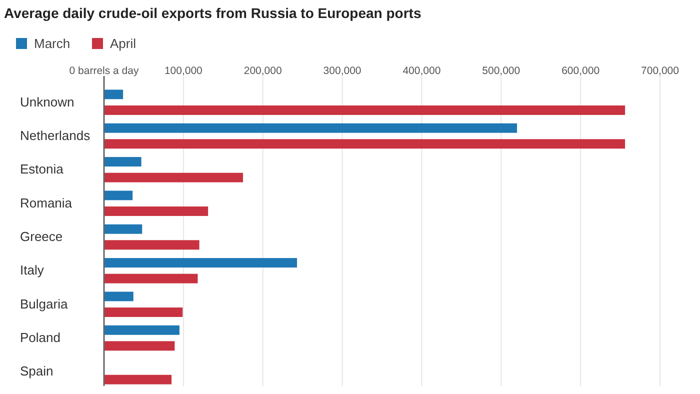 This screenshot has height=394, width=700. Describe the element at coordinates (32, 270) in the screenshot. I see `y-tick-label: Italy` at that location.